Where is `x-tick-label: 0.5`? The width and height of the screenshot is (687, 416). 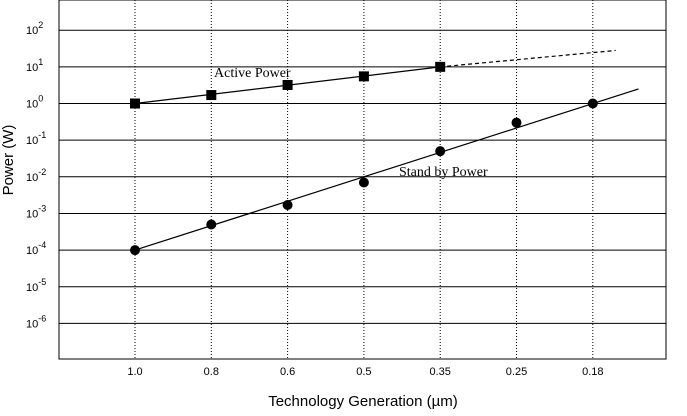
x-tick-label: 0.5 is located at coordinates (363, 372).